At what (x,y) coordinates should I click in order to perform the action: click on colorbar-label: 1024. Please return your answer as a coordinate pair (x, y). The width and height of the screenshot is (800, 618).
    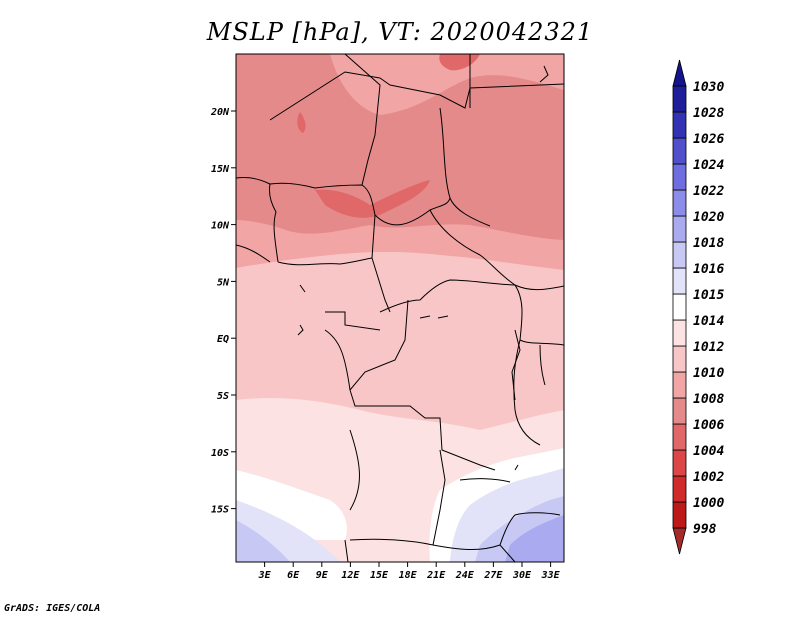
    Looking at the image, I should click on (708, 165).